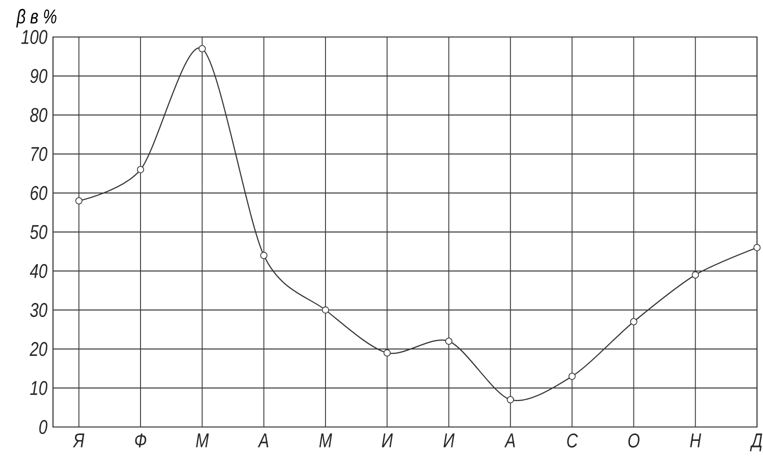  Describe the element at coordinates (696, 441) in the screenshot. I see `x-tick-label: Н` at that location.